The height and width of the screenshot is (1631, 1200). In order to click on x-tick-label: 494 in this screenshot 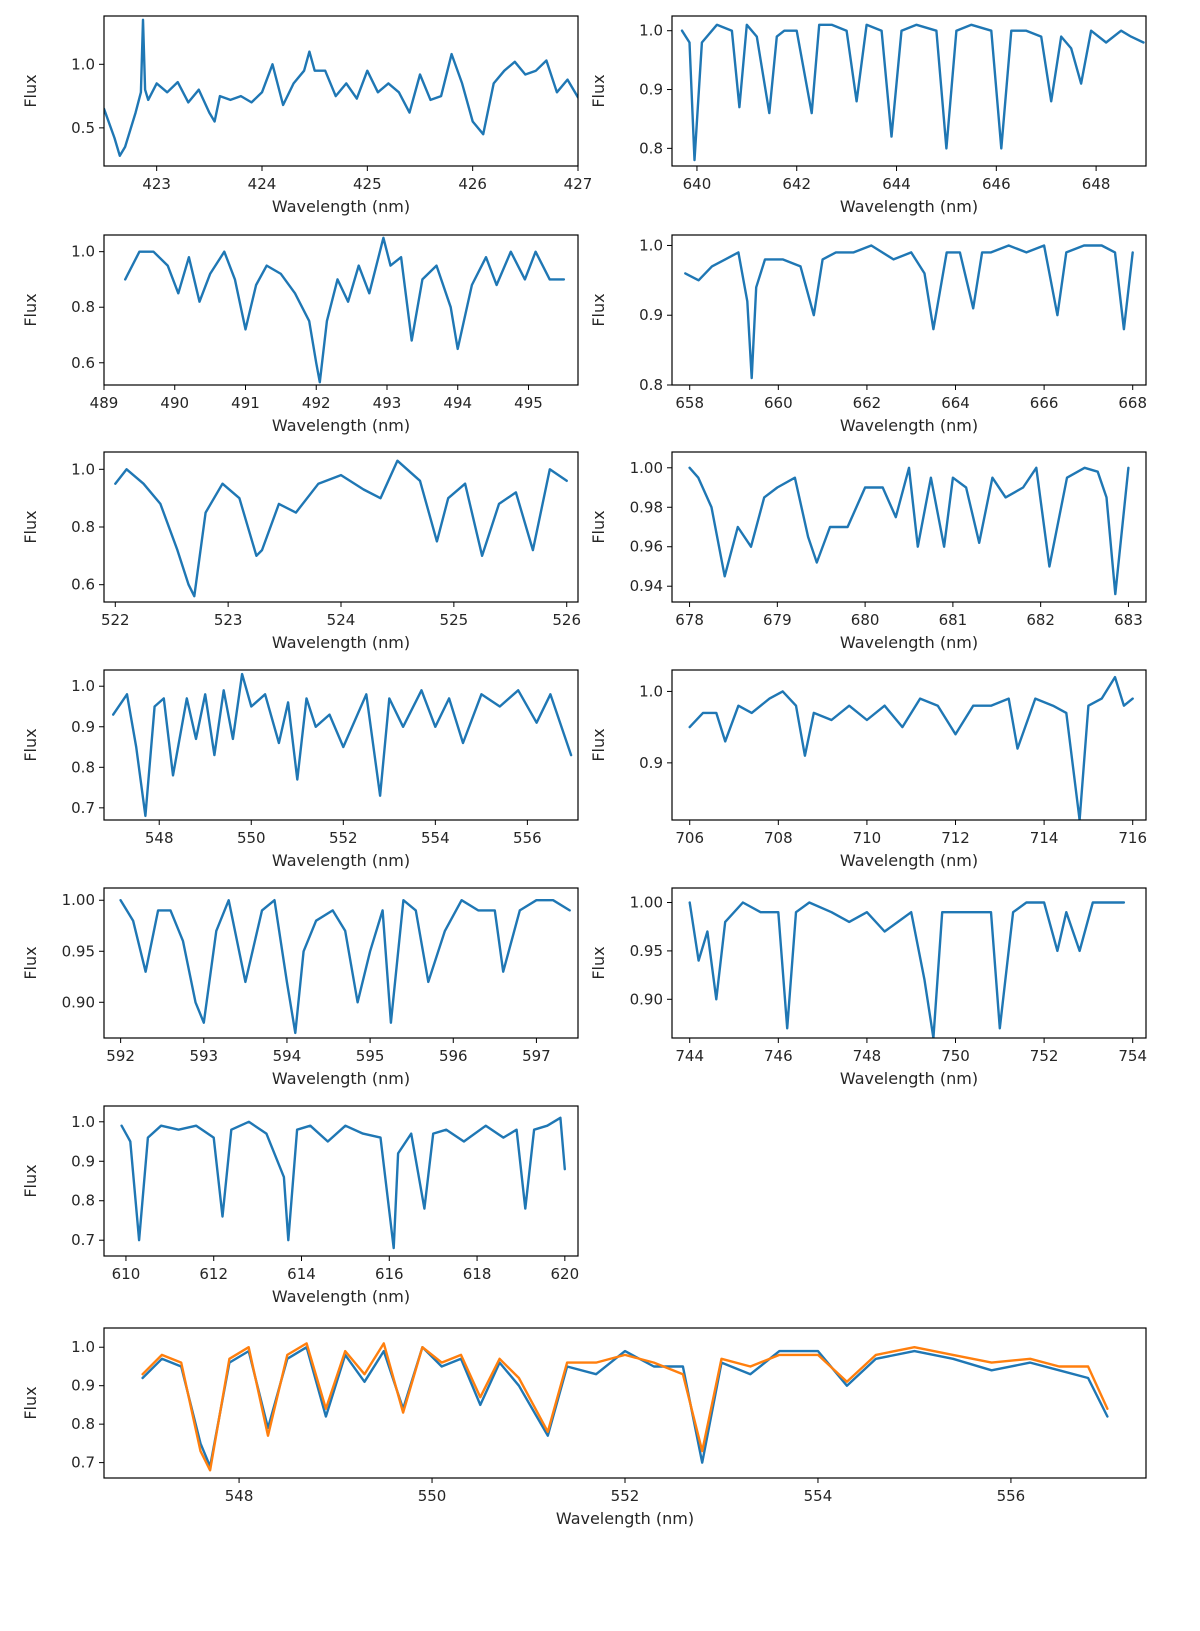, I will do `click(457, 403)`.